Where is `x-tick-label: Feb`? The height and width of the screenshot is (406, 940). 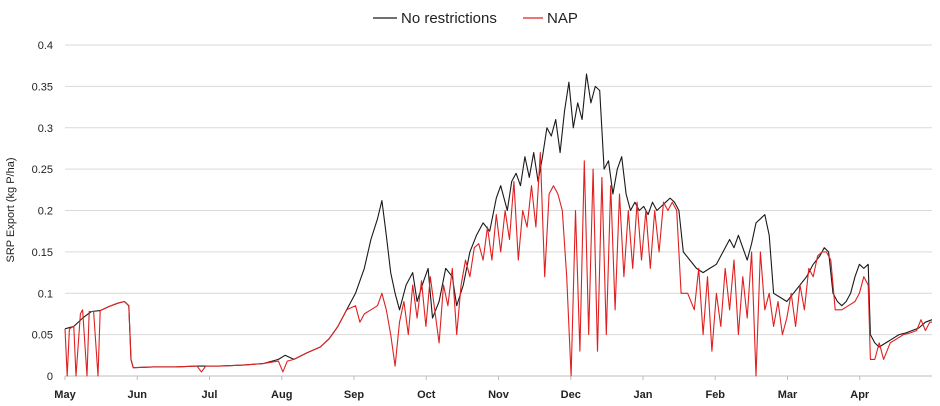 x-tick-label: Feb is located at coordinates (715, 395).